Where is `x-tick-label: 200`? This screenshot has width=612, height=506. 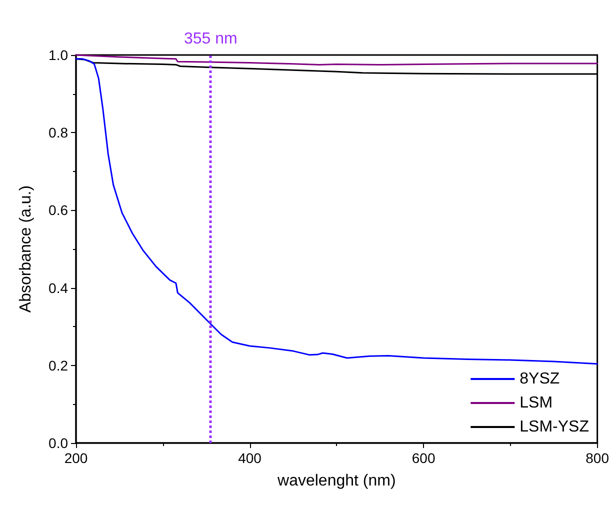 x-tick-label: 200 is located at coordinates (76, 458).